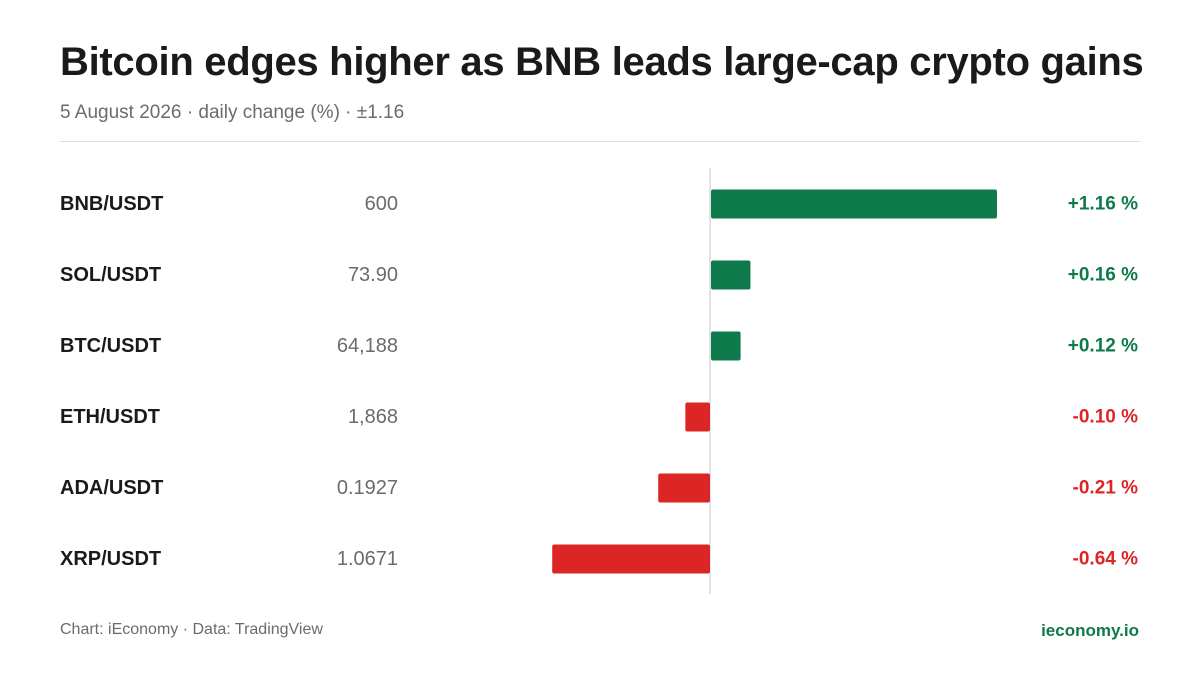 The height and width of the screenshot is (675, 1200). What do you see at coordinates (232, 112) in the screenshot?
I see `chart-subtitle: 5 August 2026 · daily change (%) · ±1.16` at bounding box center [232, 112].